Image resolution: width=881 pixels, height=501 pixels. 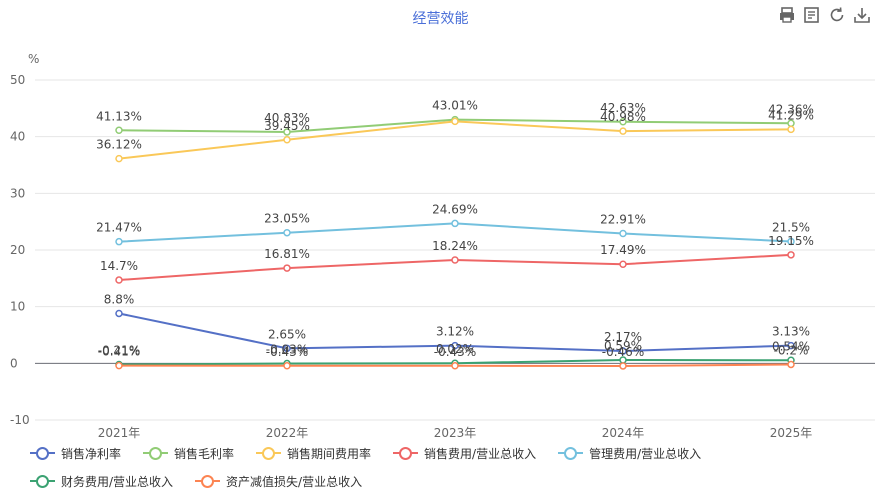 I want to click on legend-label: 资产减值损失/营业总收入, so click(x=294, y=481).